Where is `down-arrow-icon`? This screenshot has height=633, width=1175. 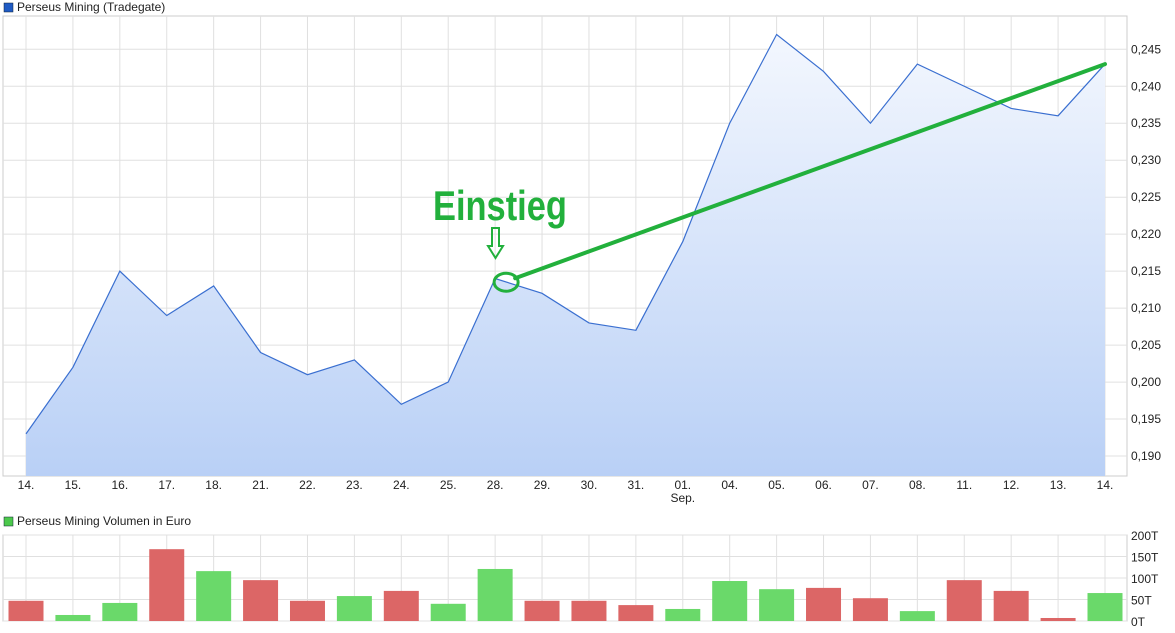 down-arrow-icon is located at coordinates (495, 243).